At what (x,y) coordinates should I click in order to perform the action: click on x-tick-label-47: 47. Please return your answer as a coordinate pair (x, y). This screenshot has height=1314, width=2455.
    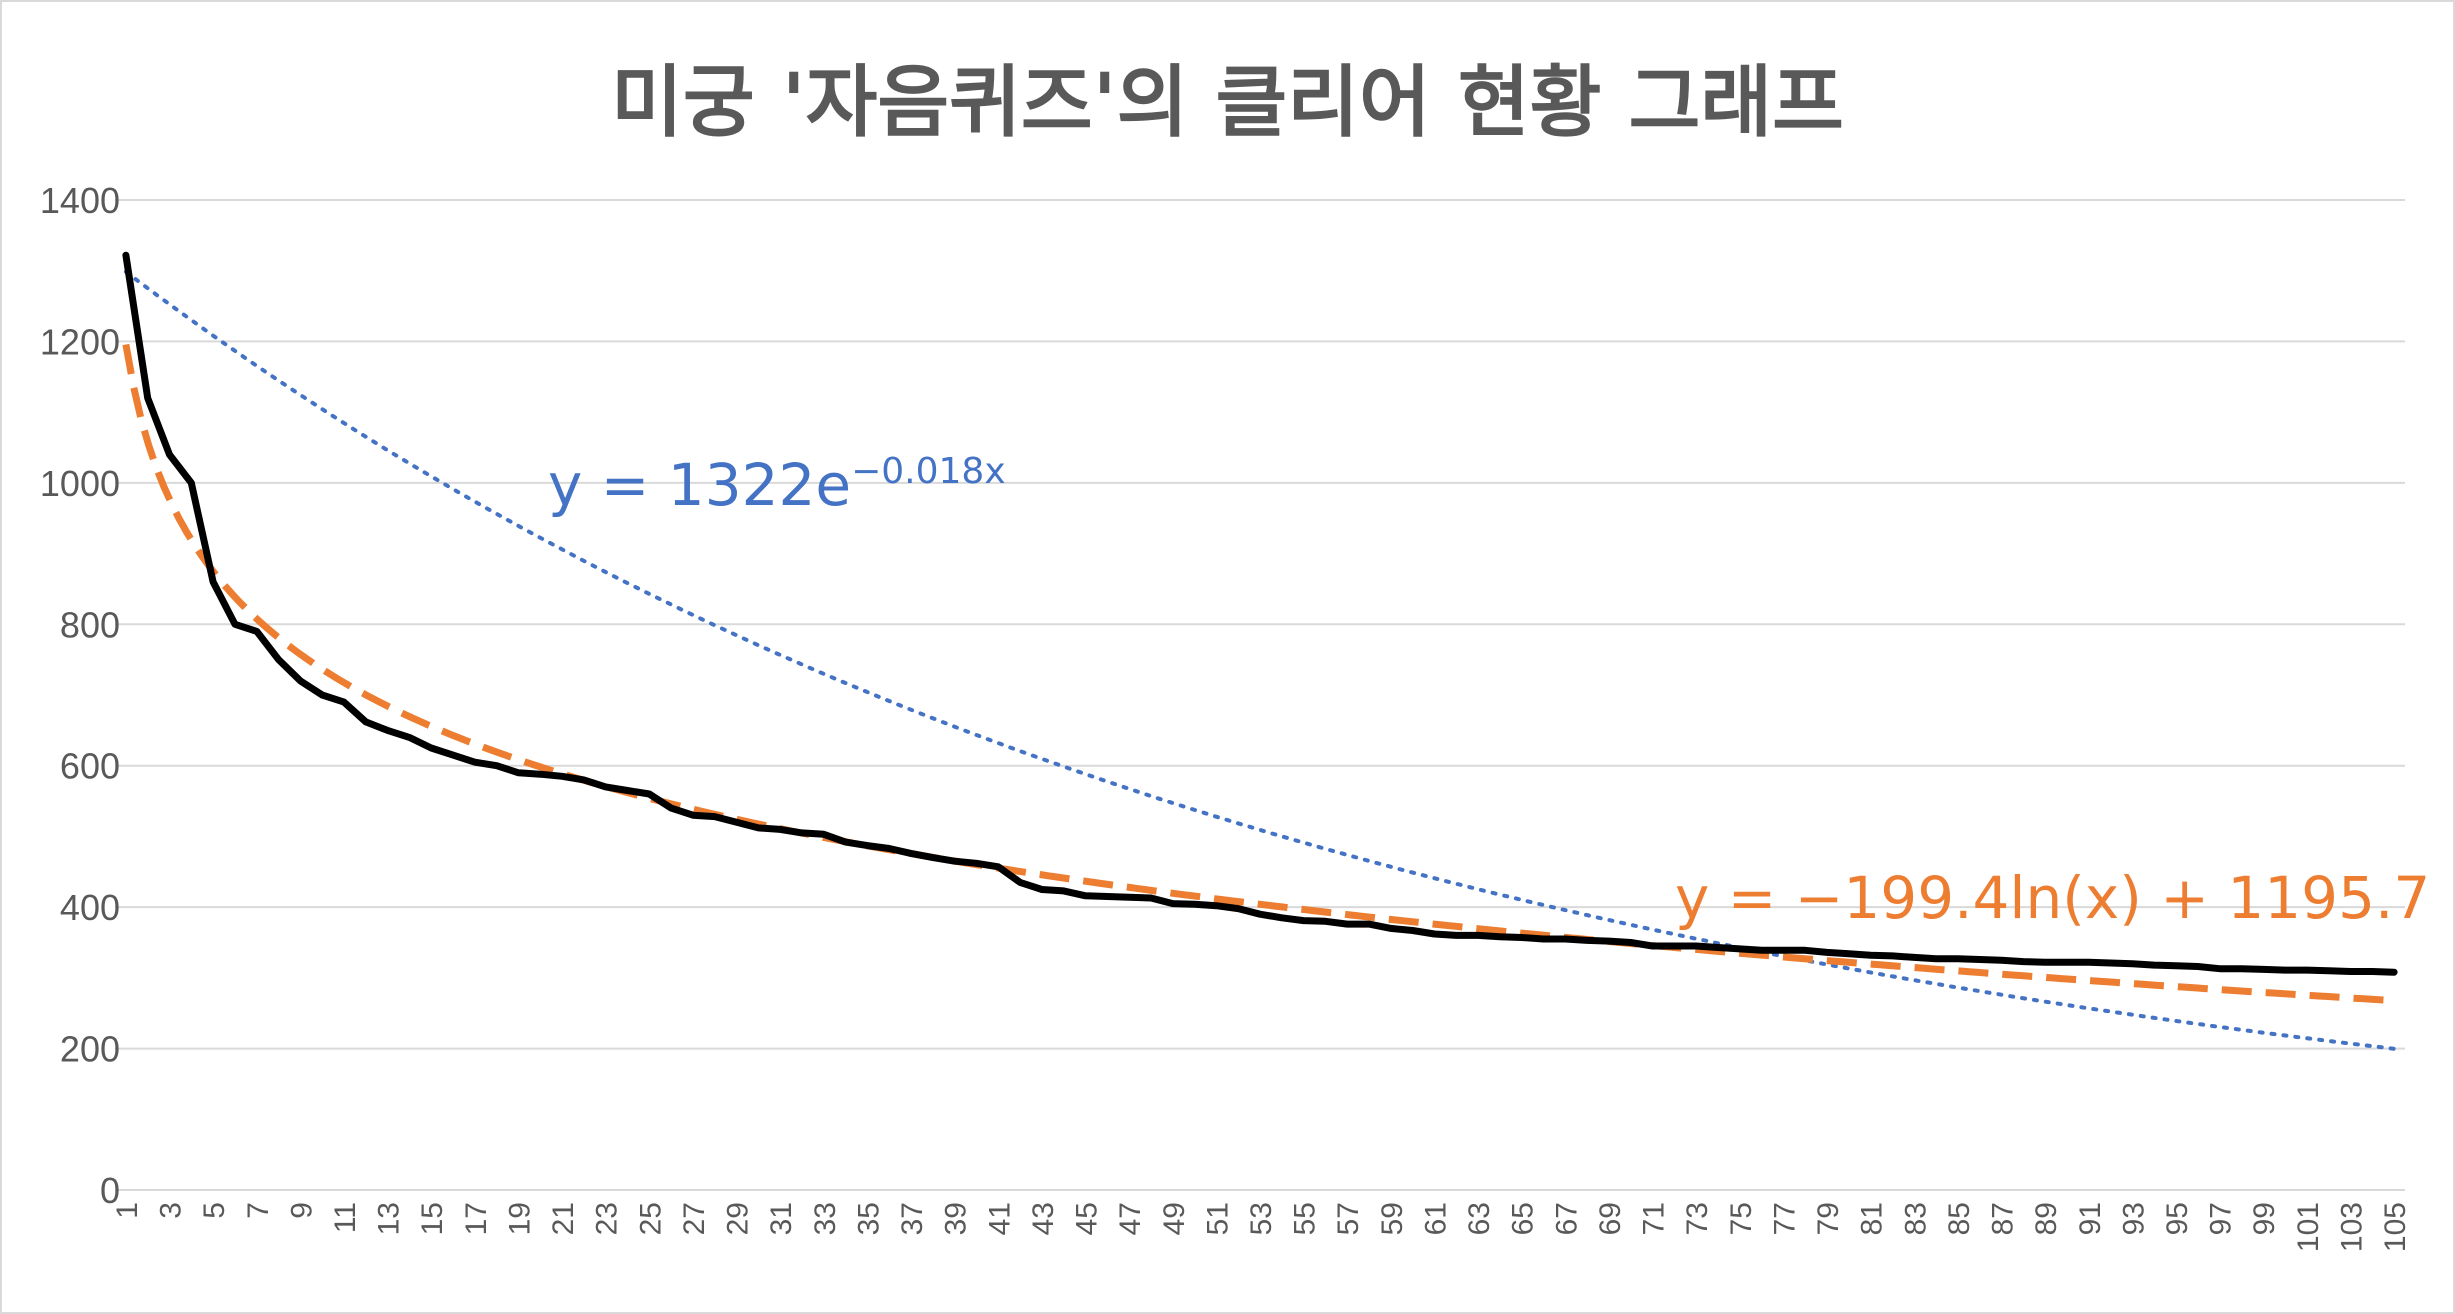
    Looking at the image, I should click on (1130, 1218).